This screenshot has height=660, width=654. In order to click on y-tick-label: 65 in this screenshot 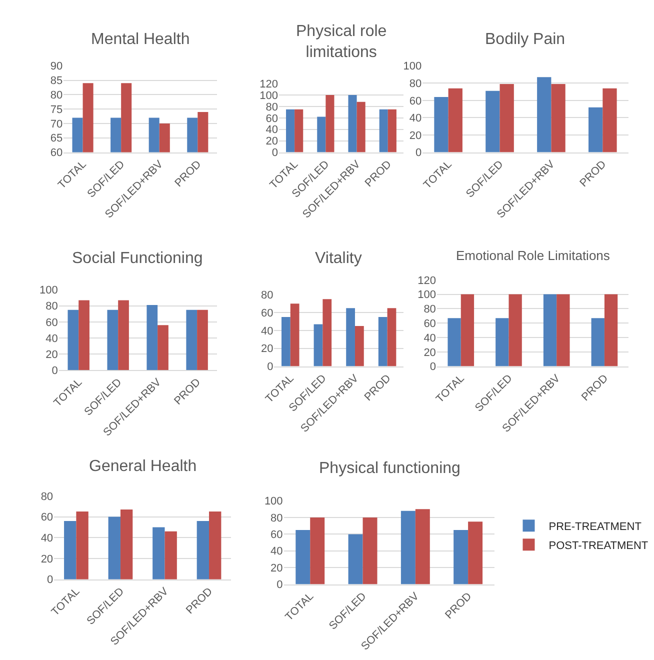, I will do `click(56, 138)`.